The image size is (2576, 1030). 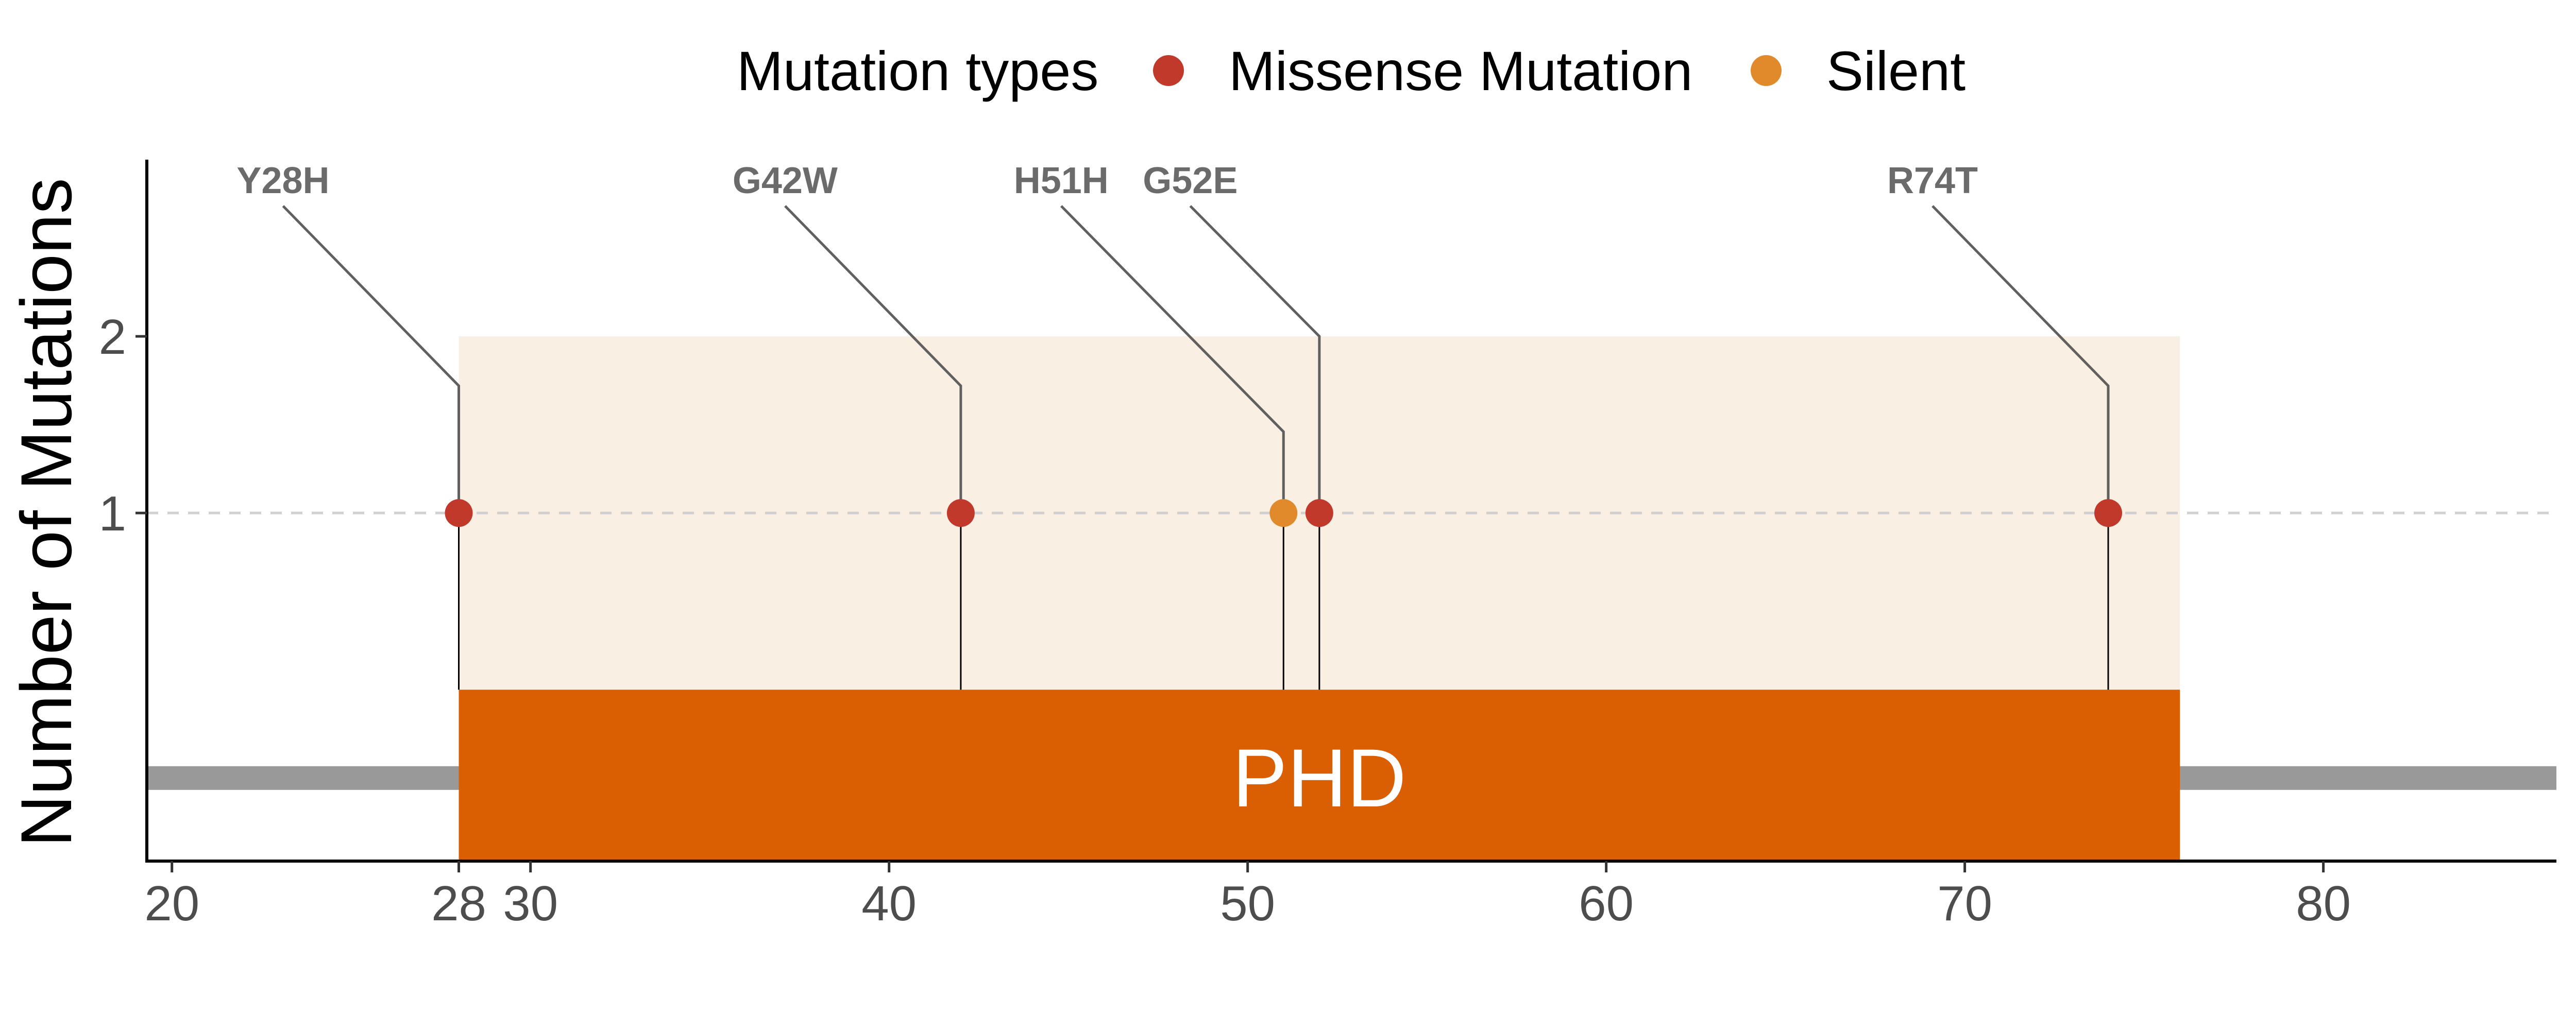 I want to click on y-axis-title: Number of Mutations, so click(x=46, y=512).